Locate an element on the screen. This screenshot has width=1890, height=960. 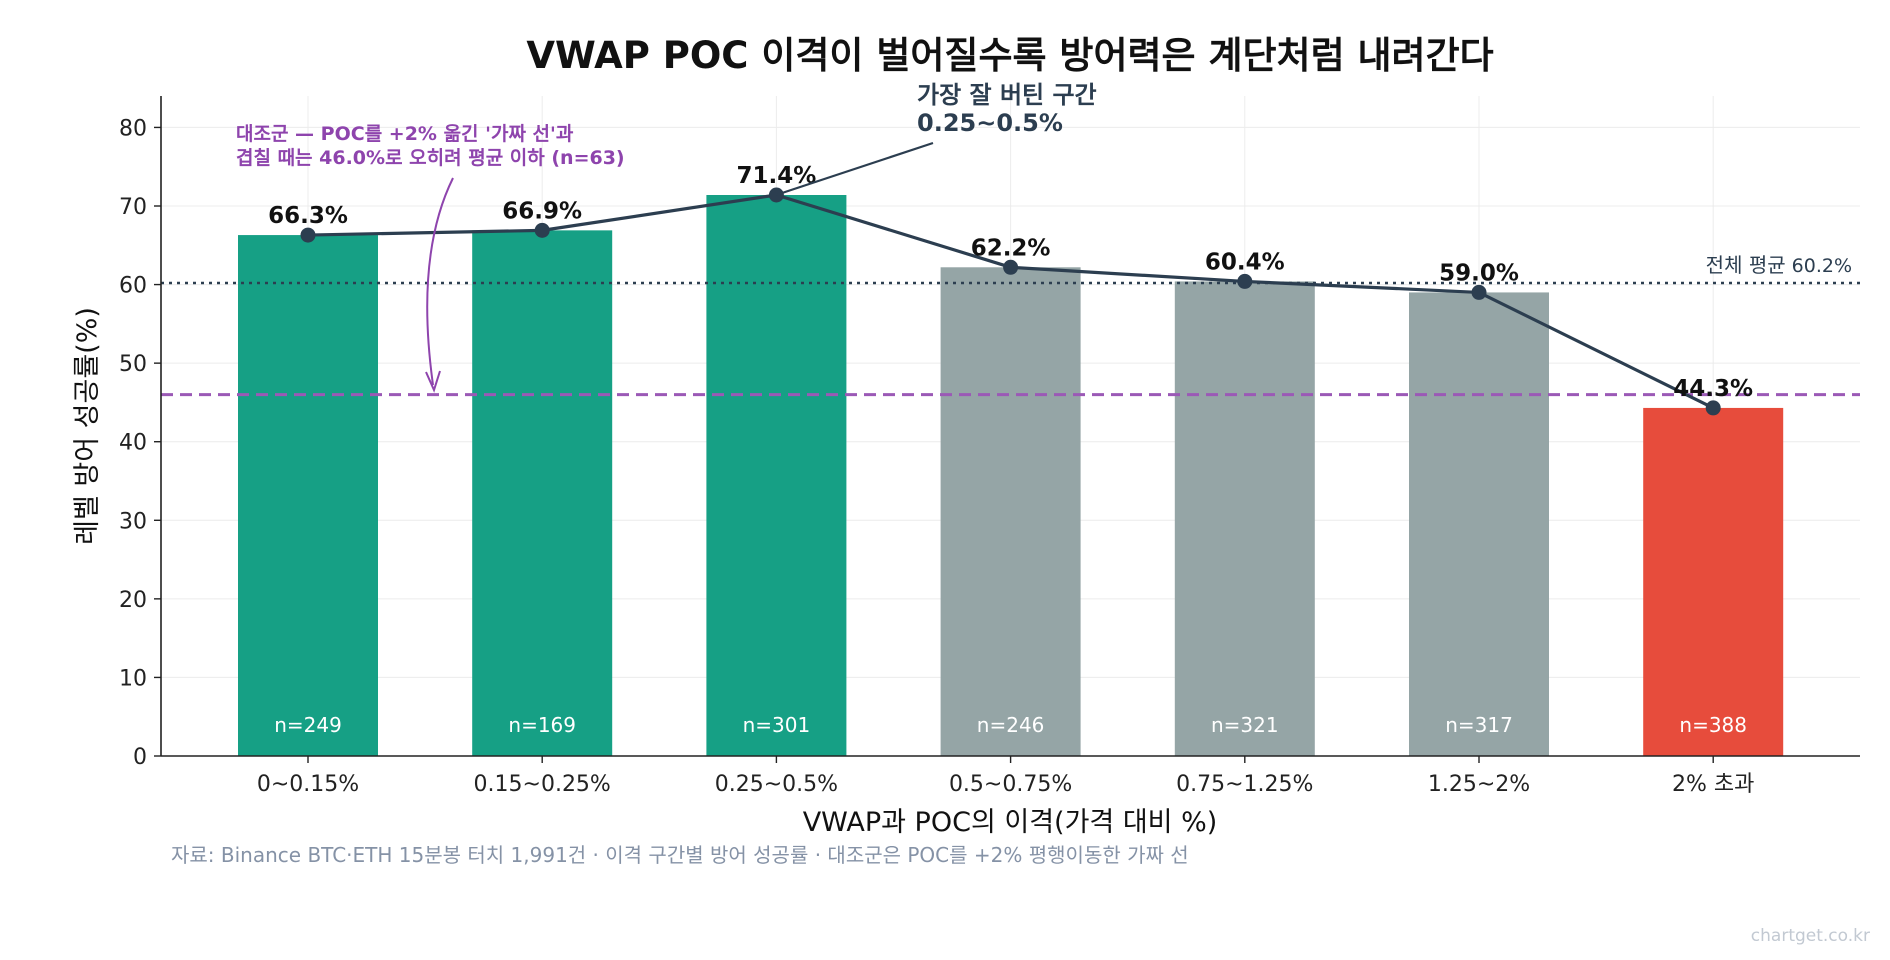
value-label: 59.0% is located at coordinates (1479, 273).